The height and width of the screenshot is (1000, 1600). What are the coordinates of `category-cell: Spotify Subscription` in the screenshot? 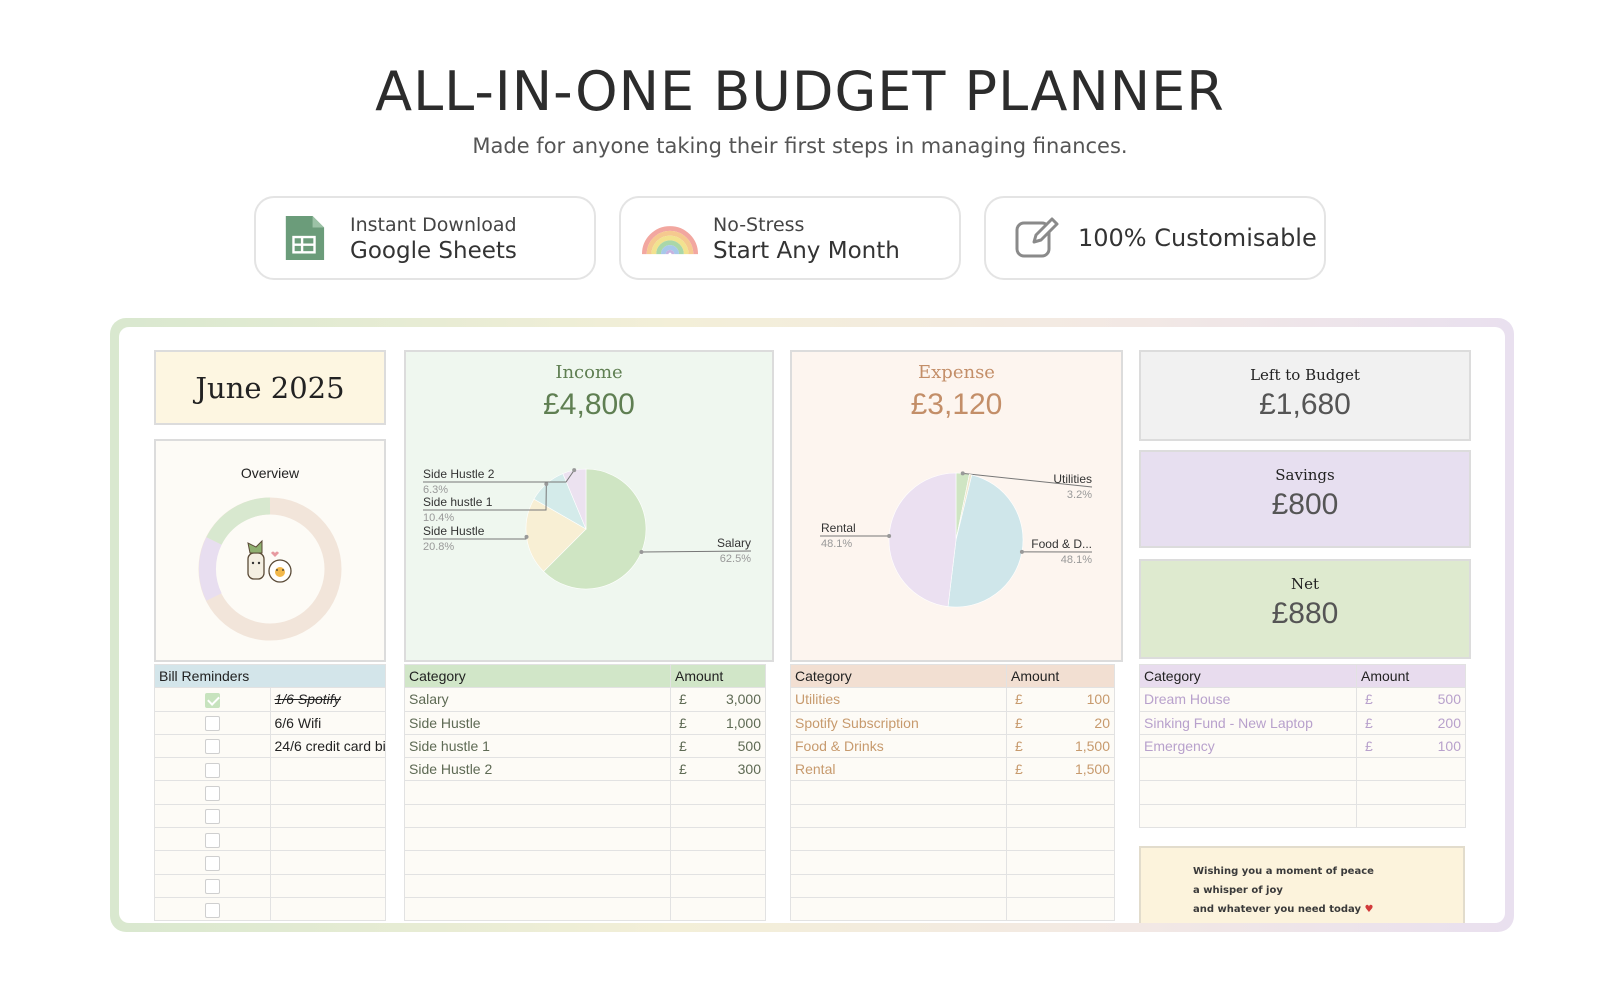 It's located at (898, 722).